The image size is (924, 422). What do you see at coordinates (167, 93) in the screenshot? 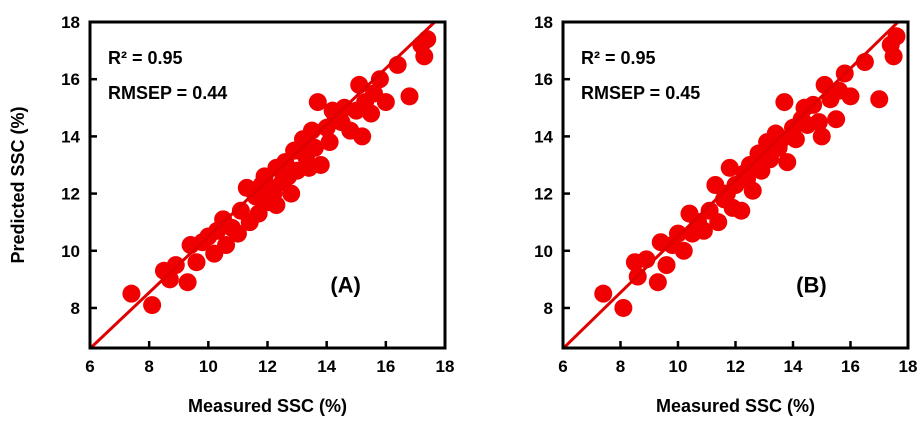
I see `rmsep-label: RMSEP = 0.44` at bounding box center [167, 93].